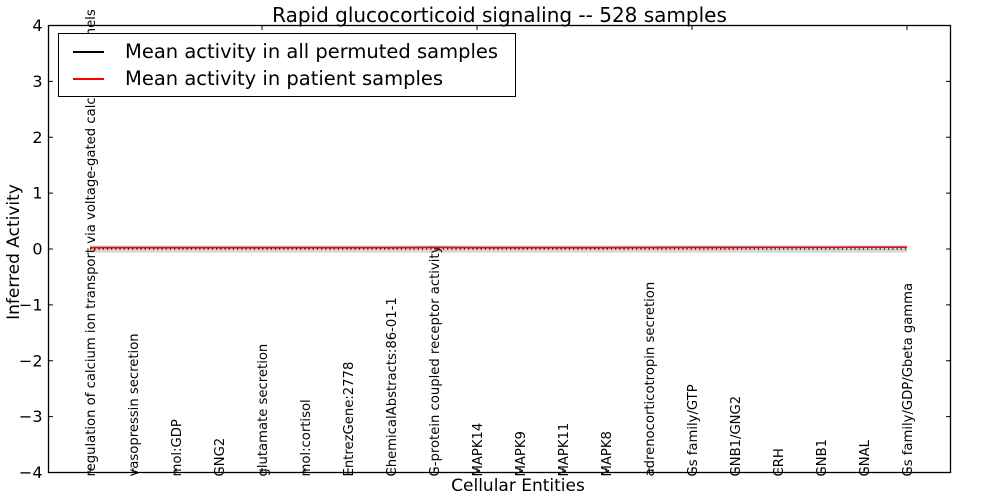 The height and width of the screenshot is (500, 1000). I want to click on x-tick-label: GNB1, so click(822, 458).